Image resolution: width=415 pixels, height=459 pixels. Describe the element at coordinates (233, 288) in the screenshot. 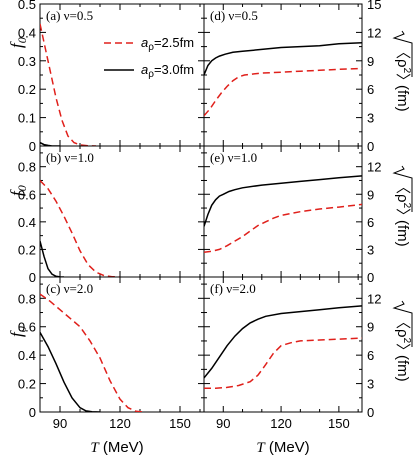

I see `panel-label: (f) ν=2.0` at that location.